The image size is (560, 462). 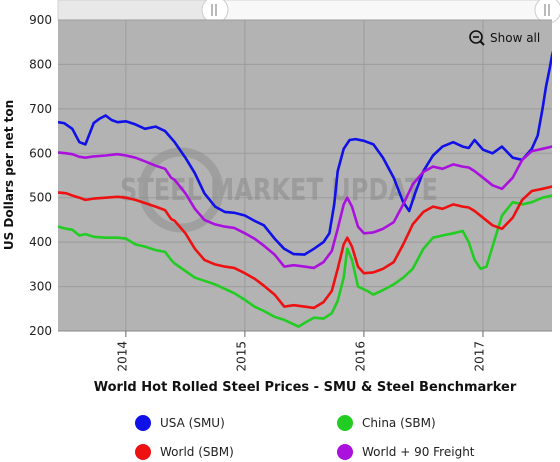 I want to click on x-axis-ticks: 2014 2015 2016 2017, so click(x=305, y=351).